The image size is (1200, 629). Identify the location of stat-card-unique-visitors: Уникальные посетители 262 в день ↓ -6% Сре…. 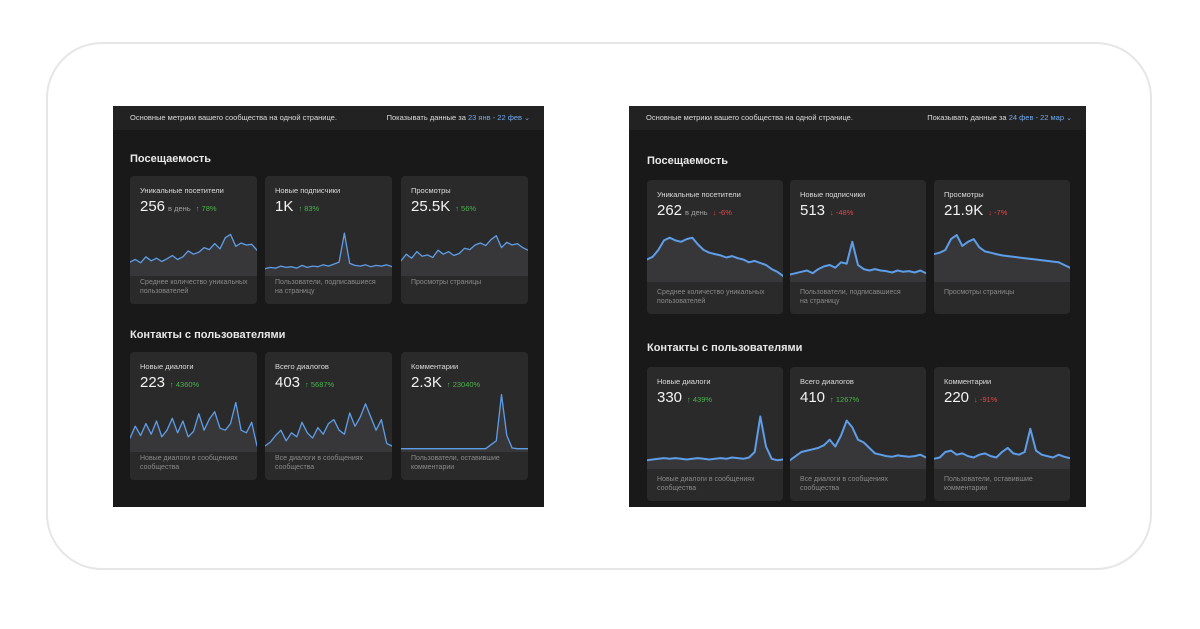
(715, 247).